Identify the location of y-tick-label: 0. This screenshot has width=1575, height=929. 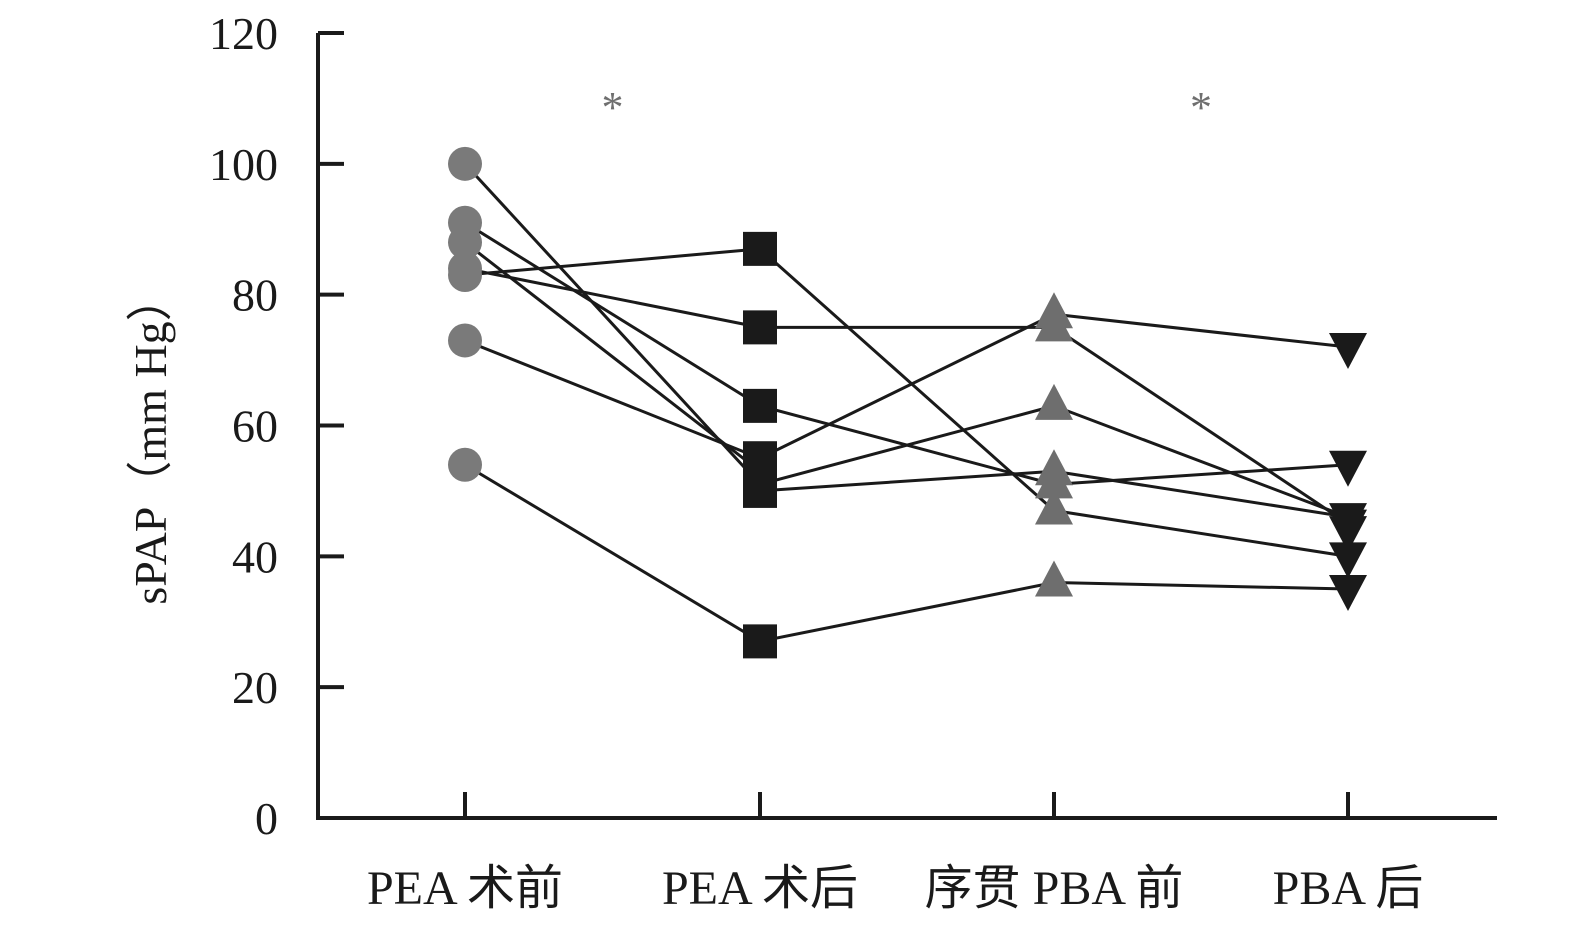
(266, 818).